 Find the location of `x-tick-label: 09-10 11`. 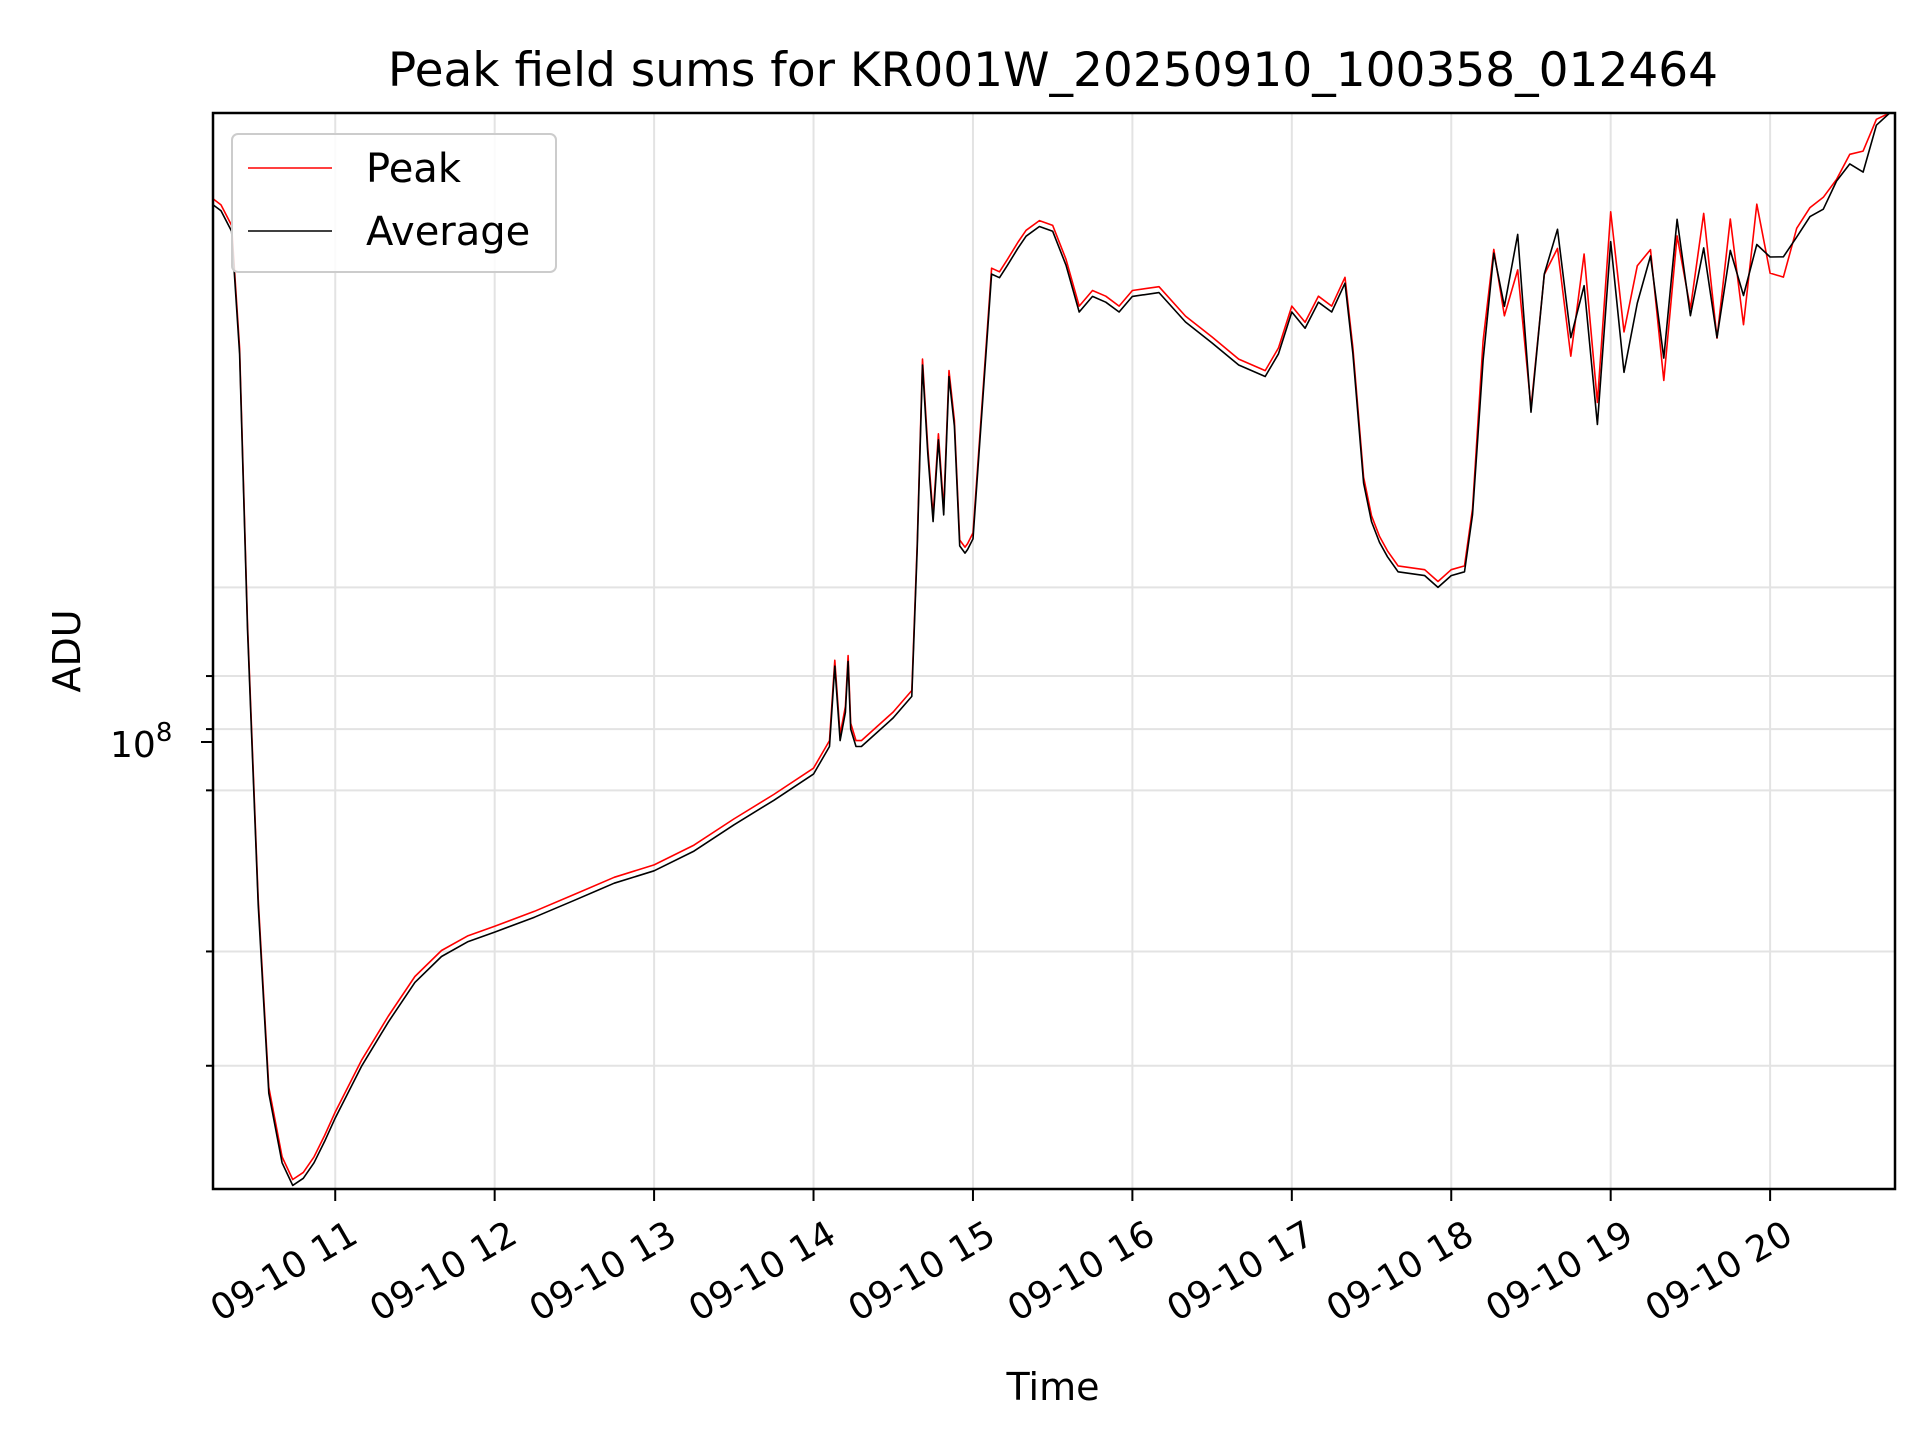

x-tick-label: 09-10 11 is located at coordinates (284, 1271).